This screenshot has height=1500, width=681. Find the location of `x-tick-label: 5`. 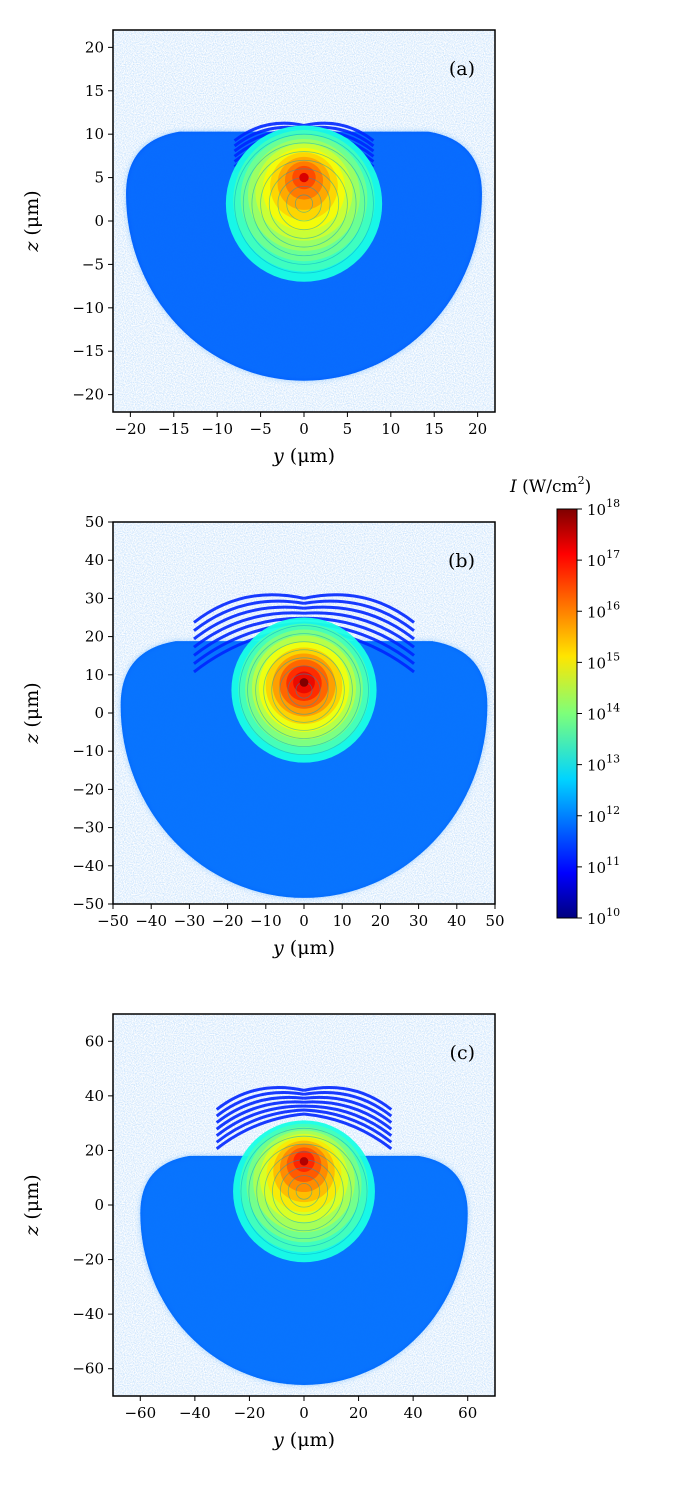

x-tick-label: 5 is located at coordinates (348, 429).